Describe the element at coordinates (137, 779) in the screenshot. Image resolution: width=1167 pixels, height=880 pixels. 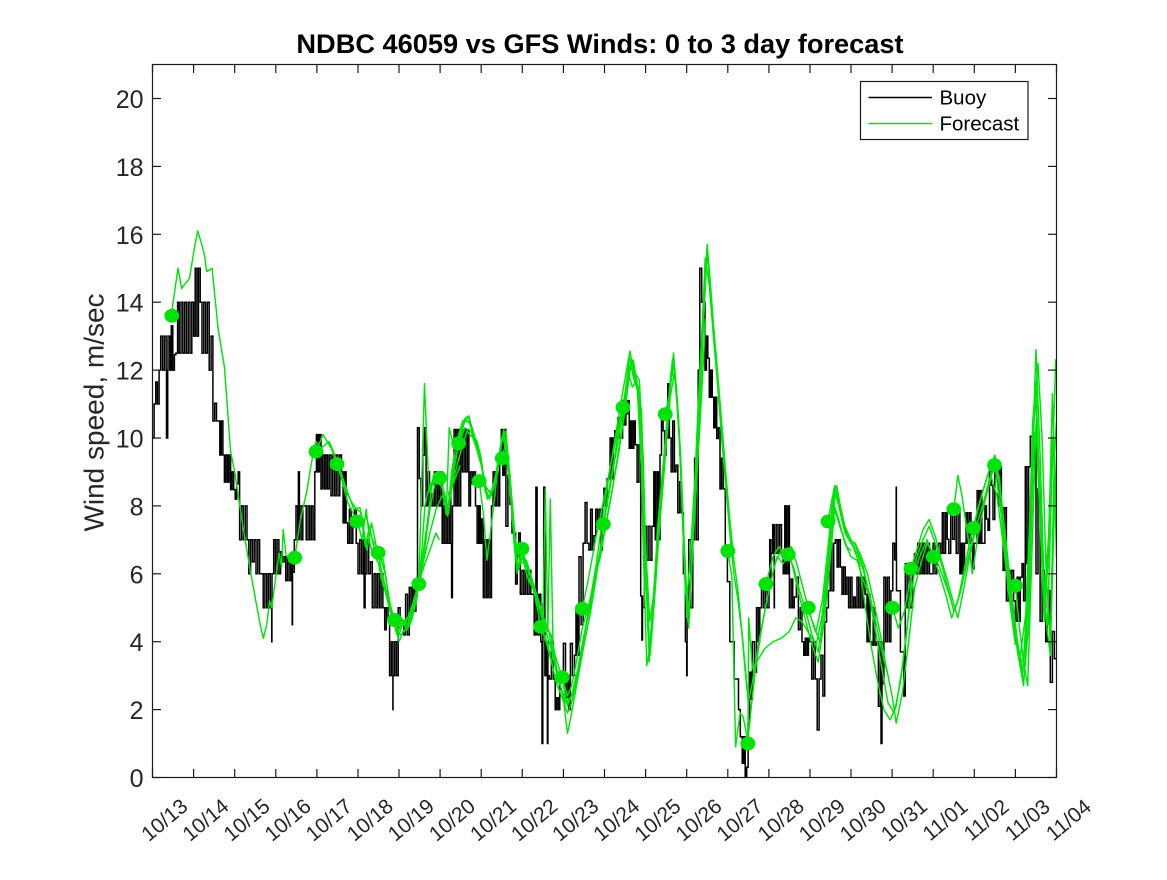
I see `svg-text: 0` at that location.